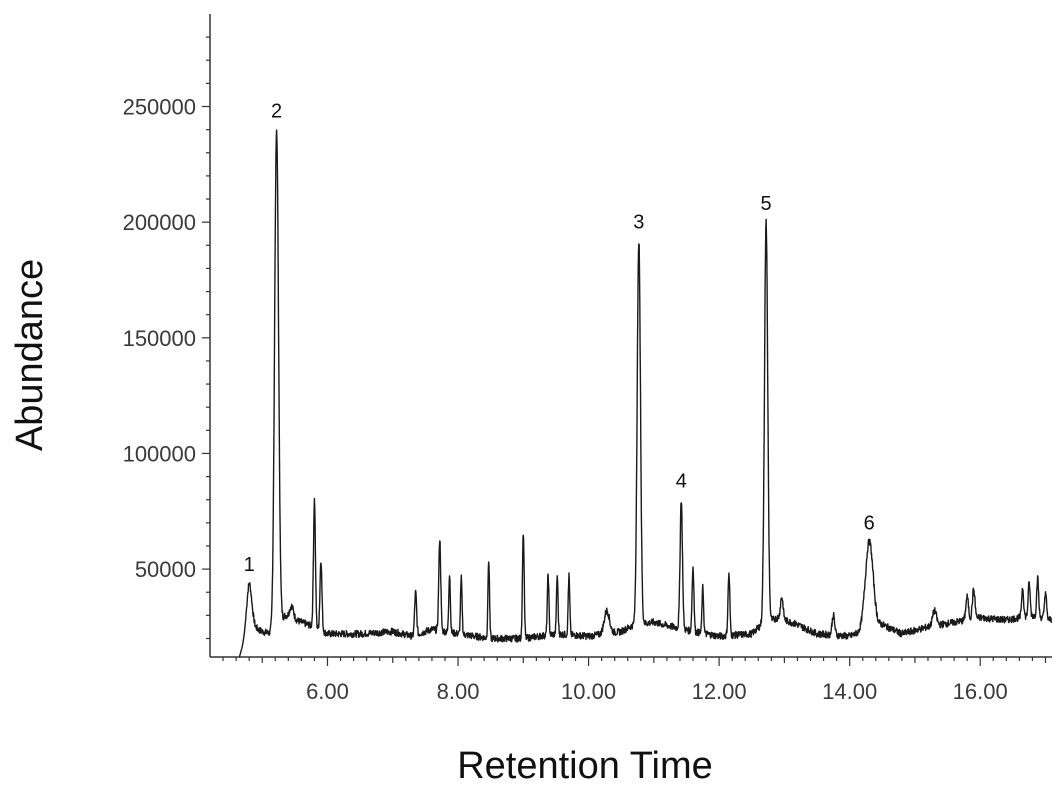  Describe the element at coordinates (634, 660) in the screenshot. I see `x-minor-ticks` at that location.